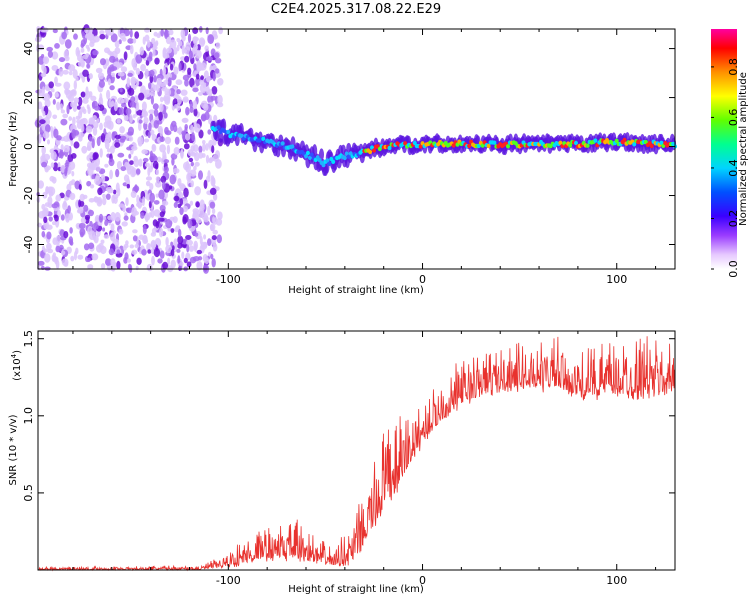 This screenshot has width=750, height=600. Describe the element at coordinates (17, 352) in the screenshot. I see `snr-scale-close: )` at that location.